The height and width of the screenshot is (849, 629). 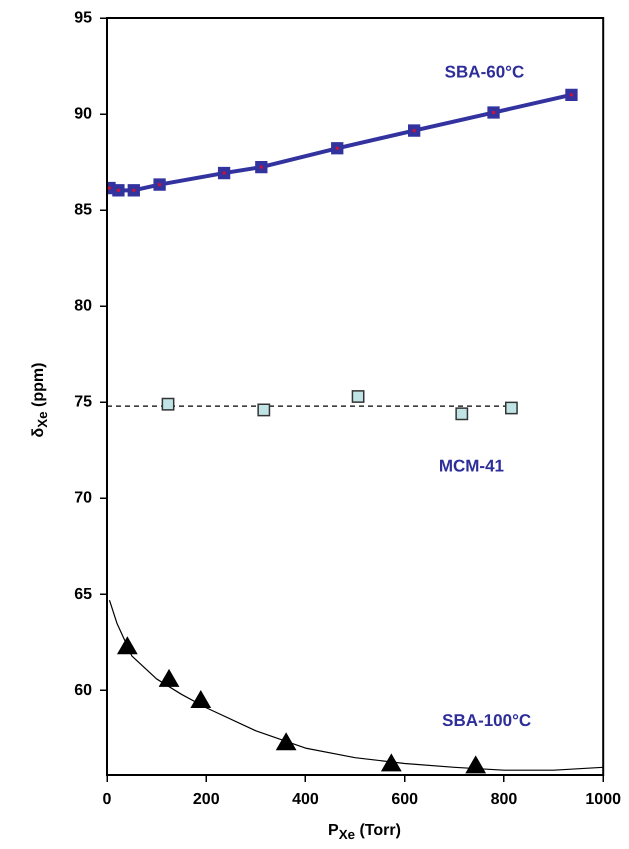 What do you see at coordinates (83, 402) in the screenshot?
I see `y-tick-label: 75` at bounding box center [83, 402].